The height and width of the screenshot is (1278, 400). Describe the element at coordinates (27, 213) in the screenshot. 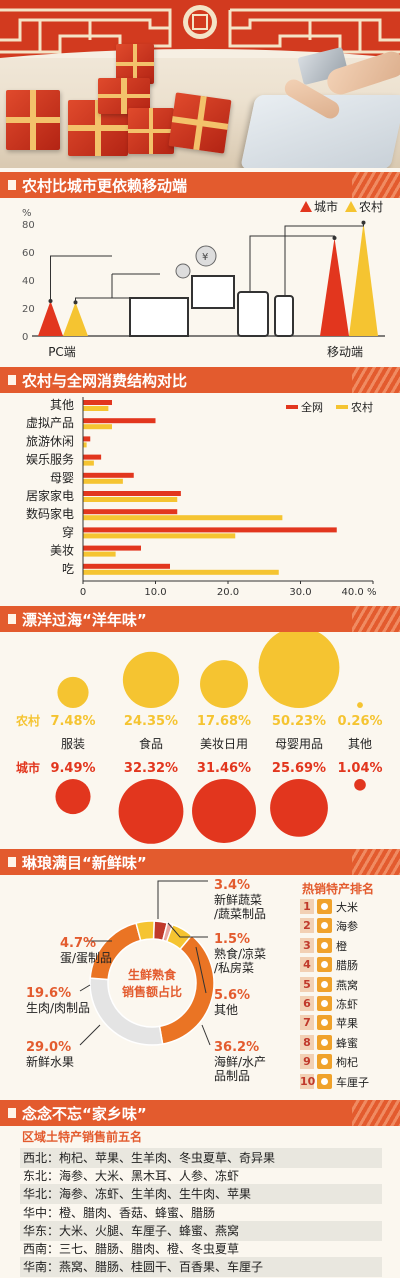

I see `y-axis-unit: %` at that location.